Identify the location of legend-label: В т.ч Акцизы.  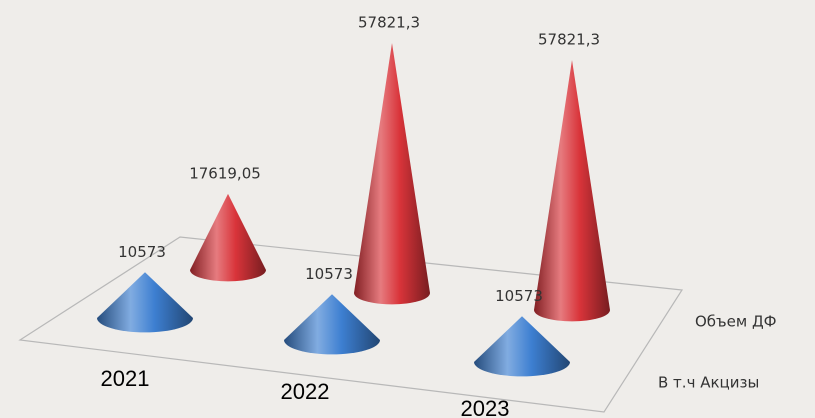
(708, 383).